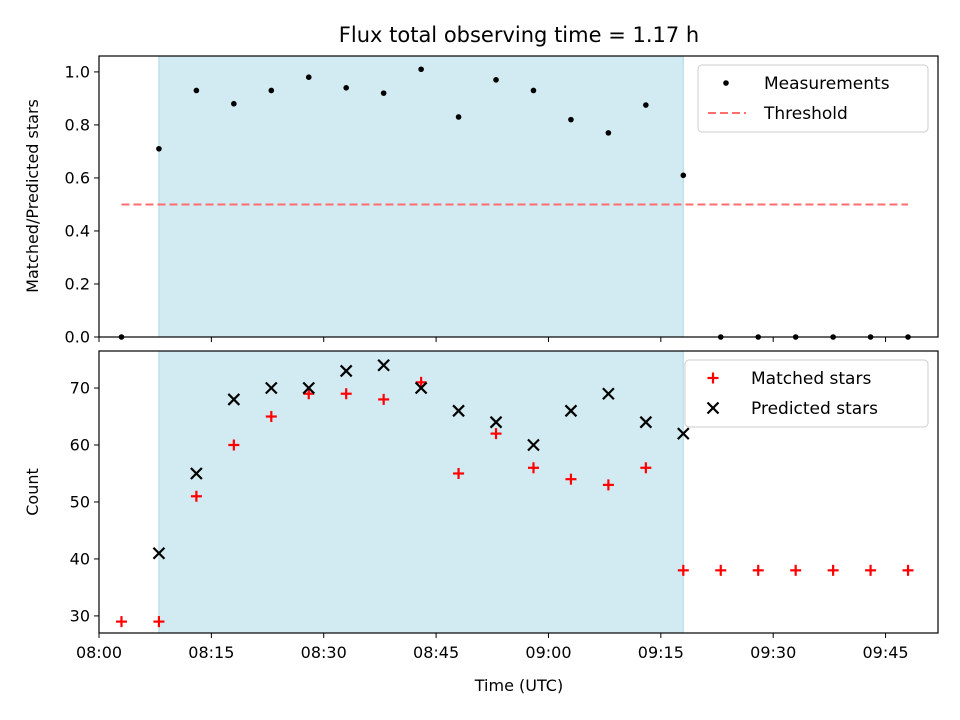 This screenshot has width=960, height=720. I want to click on y-tick-label-0-5: 1.0, so click(77, 71).